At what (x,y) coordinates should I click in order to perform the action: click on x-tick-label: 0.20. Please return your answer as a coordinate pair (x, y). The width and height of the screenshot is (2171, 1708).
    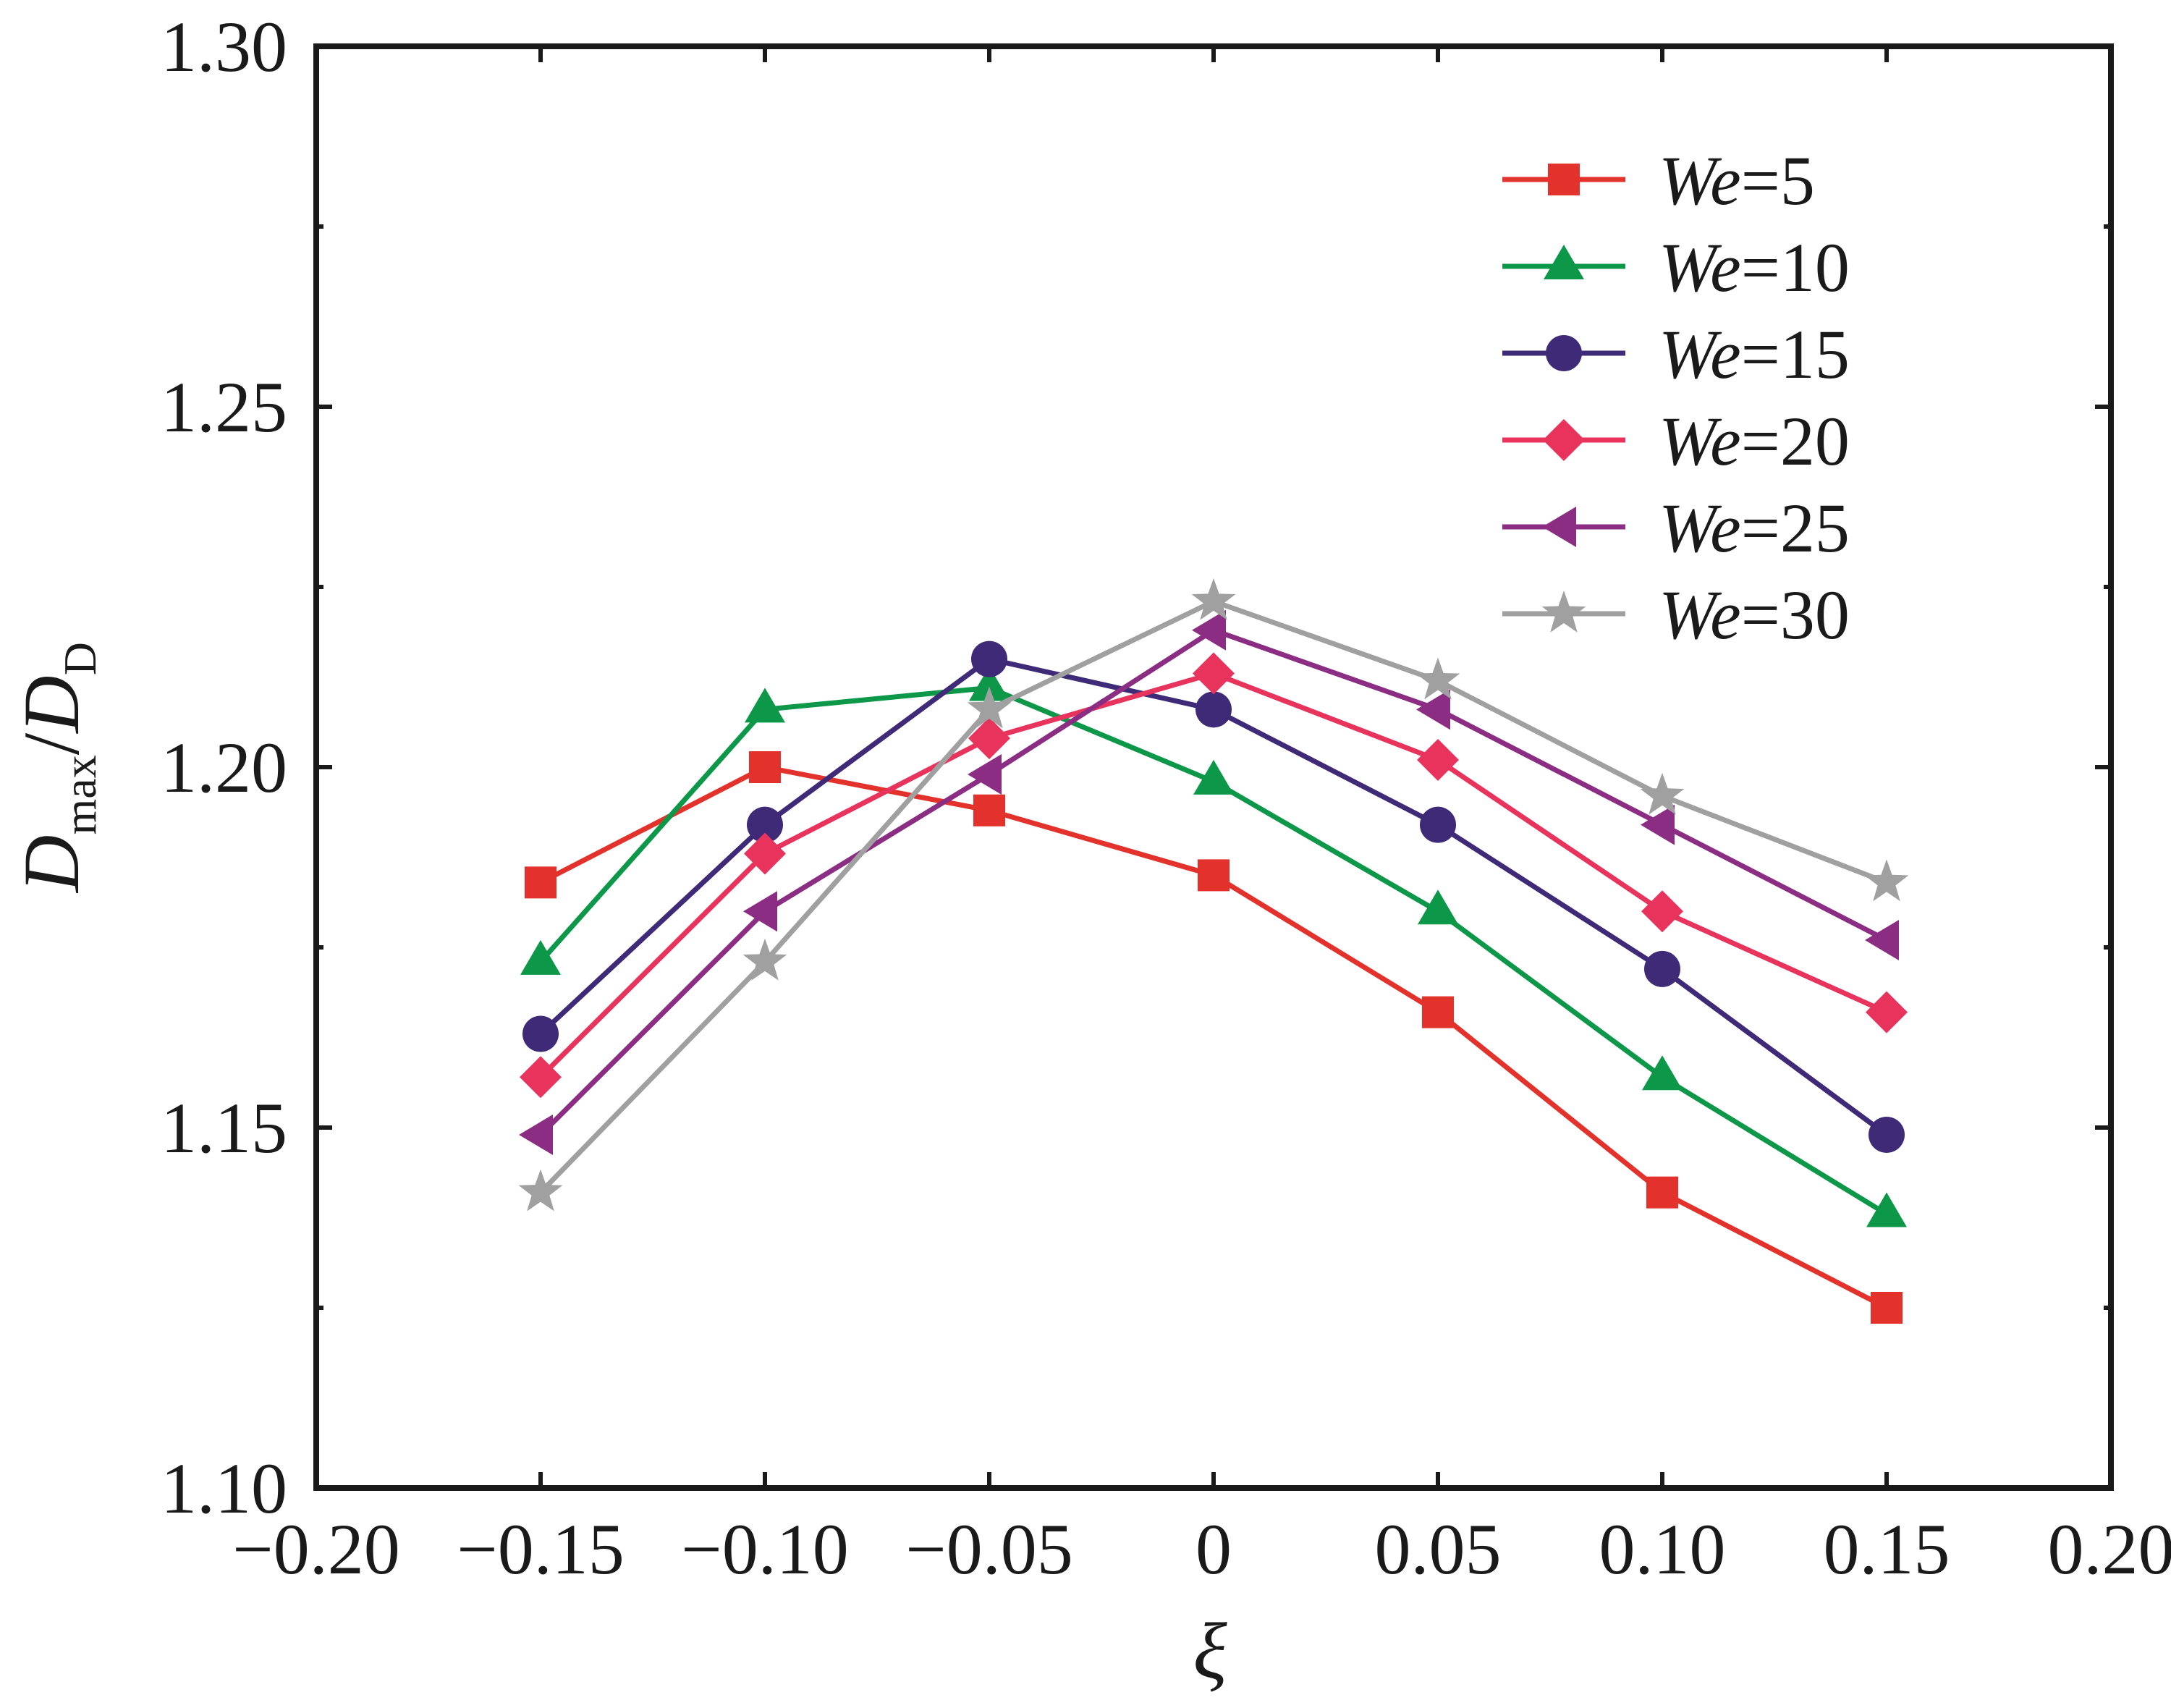
    Looking at the image, I should click on (2110, 1549).